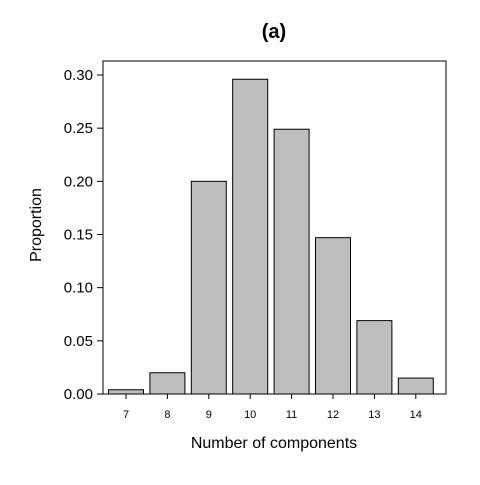 The height and width of the screenshot is (485, 480). What do you see at coordinates (416, 415) in the screenshot?
I see `x-tick-label-14: 14` at bounding box center [416, 415].